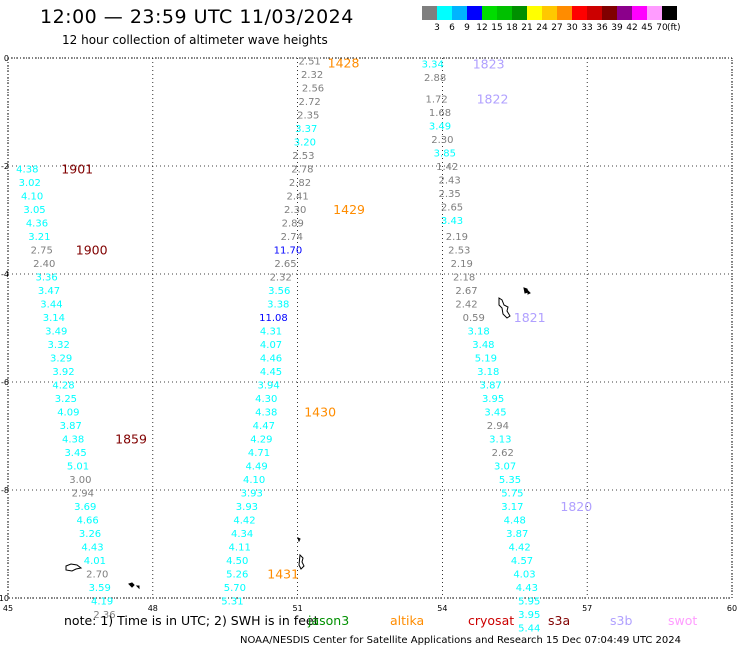  I want to click on swh-value-label: 3.56, so click(279, 291).